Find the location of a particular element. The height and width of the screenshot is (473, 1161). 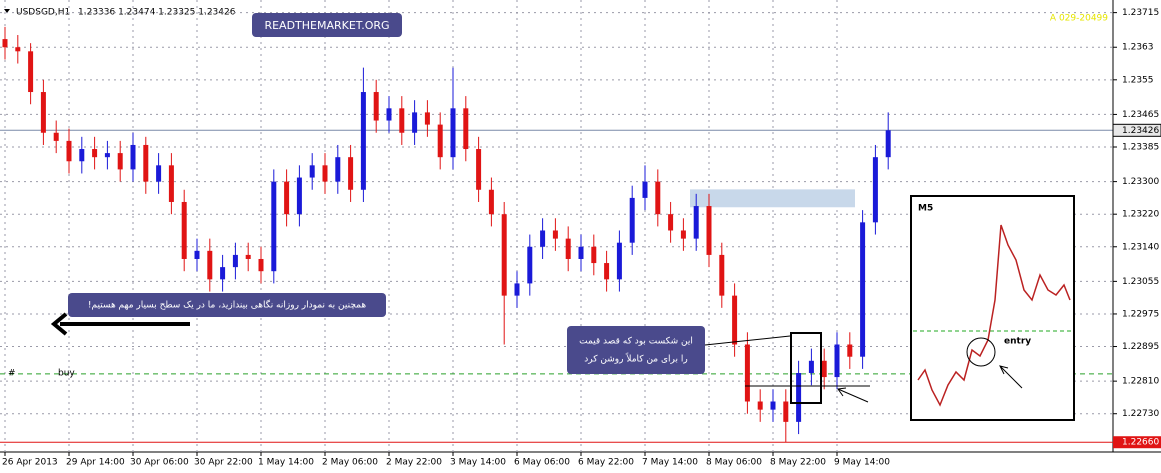

daily-note-box is located at coordinates (227, 305).